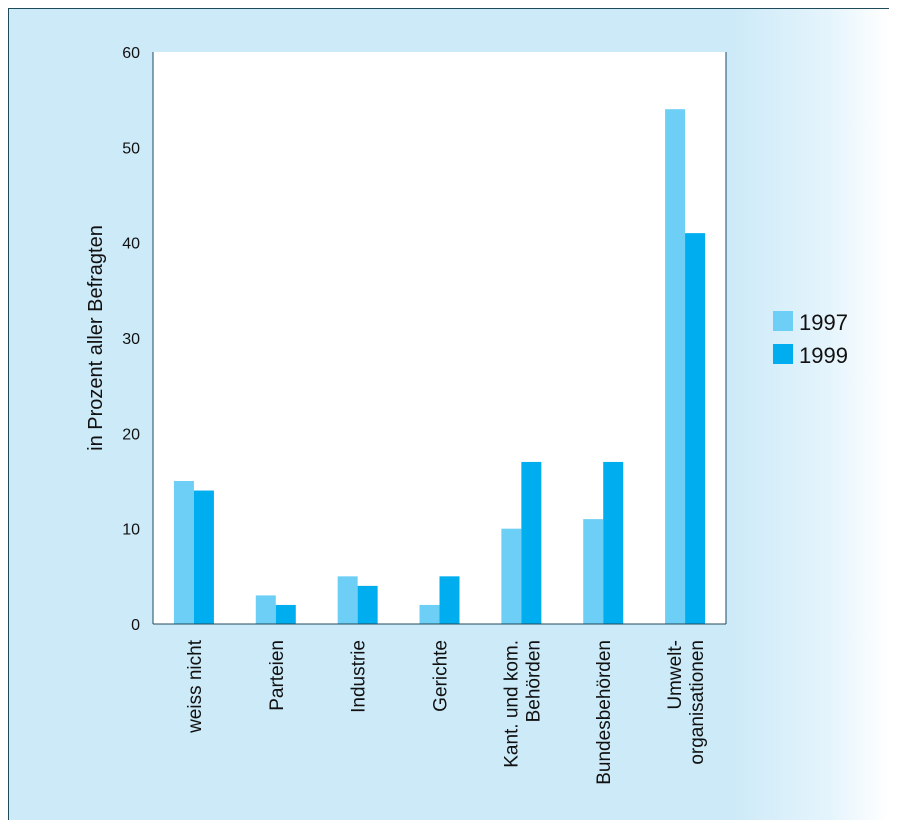 The width and height of the screenshot is (897, 821). I want to click on y-tick-label: 30, so click(131, 339).